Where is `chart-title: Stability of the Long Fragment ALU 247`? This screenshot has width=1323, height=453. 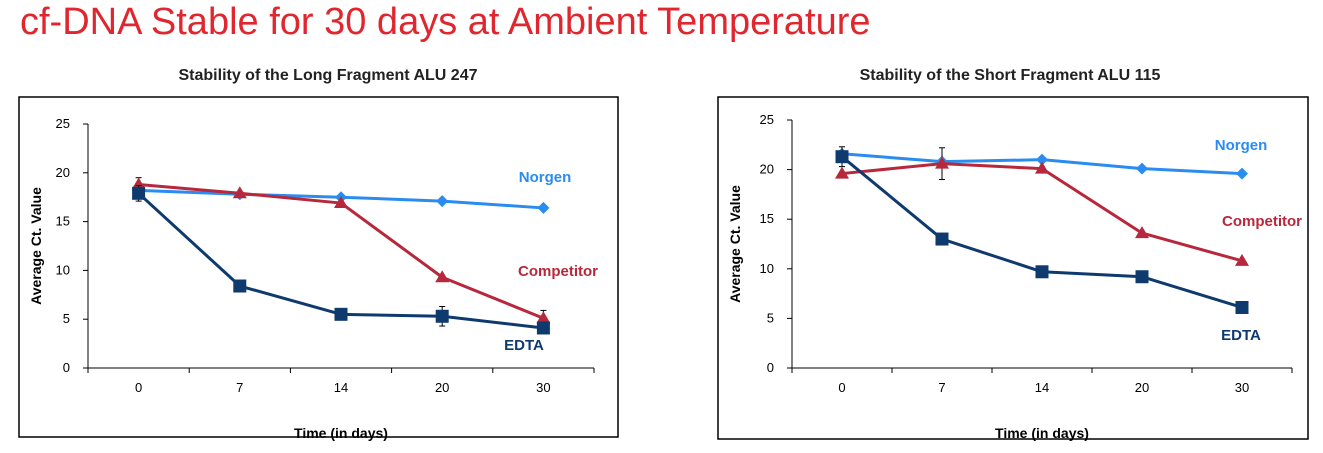
chart-title: Stability of the Long Fragment ALU 247 is located at coordinates (328, 75).